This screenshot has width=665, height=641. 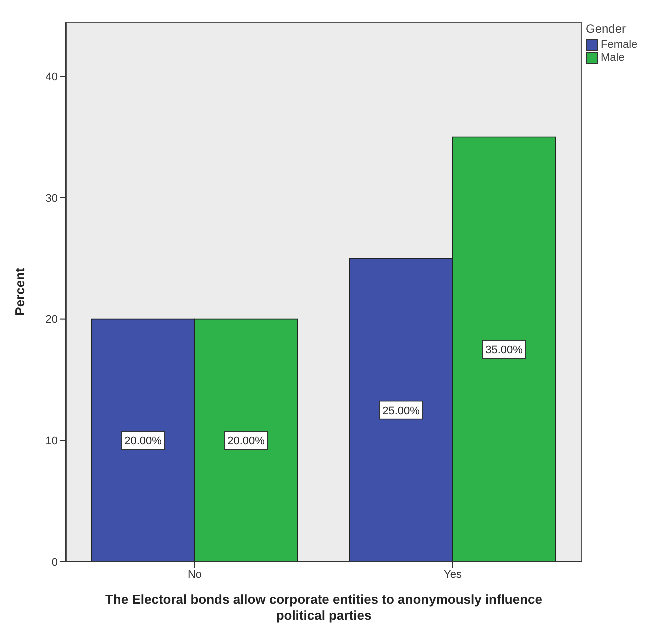 What do you see at coordinates (52, 442) in the screenshot?
I see `y-tick-label: 10` at bounding box center [52, 442].